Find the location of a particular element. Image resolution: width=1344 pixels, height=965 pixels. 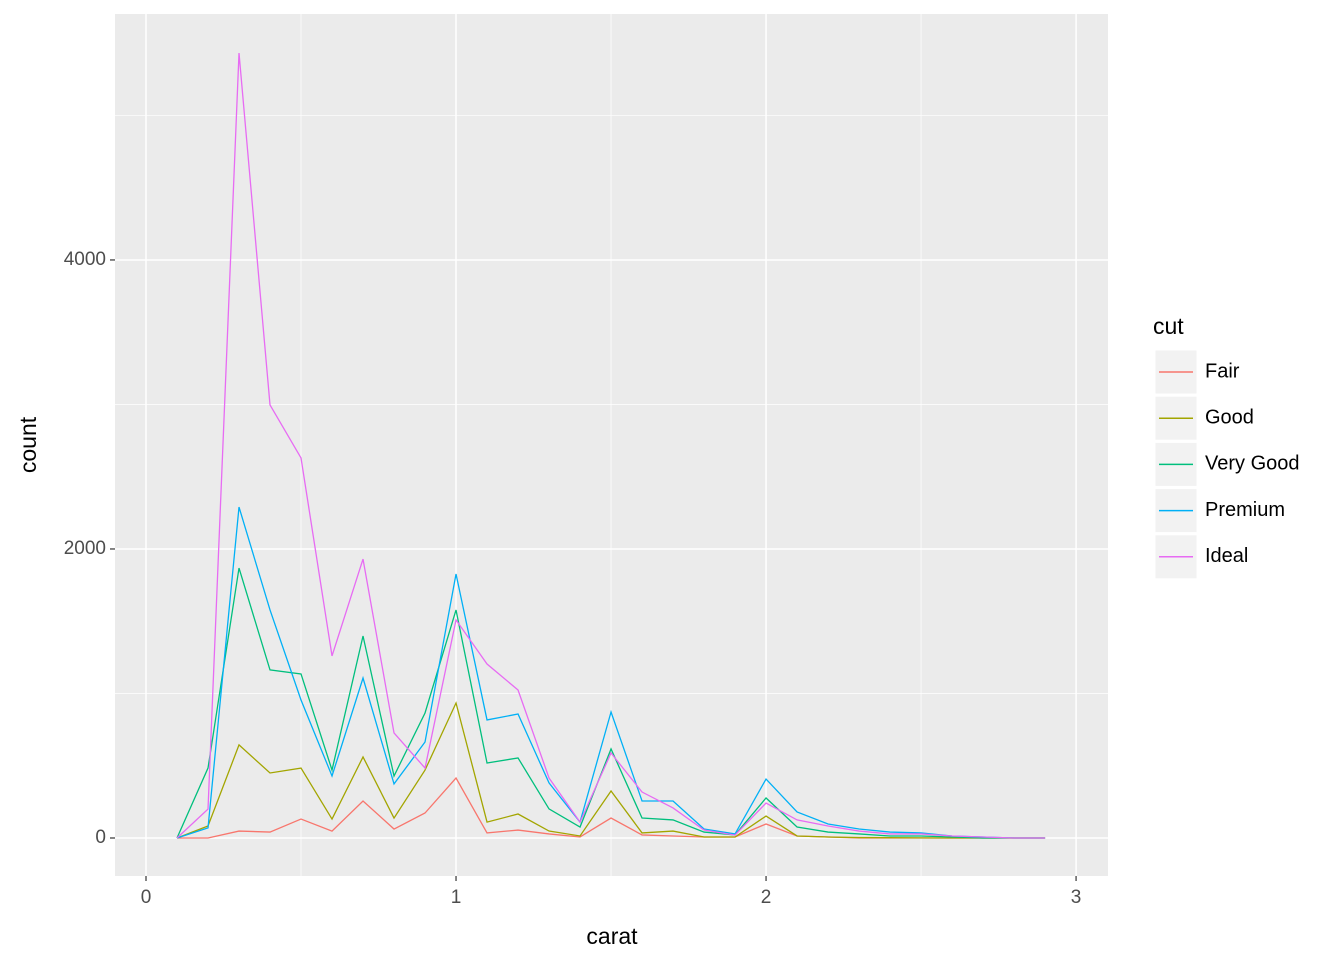

legend-label: Ideal is located at coordinates (1226, 556).